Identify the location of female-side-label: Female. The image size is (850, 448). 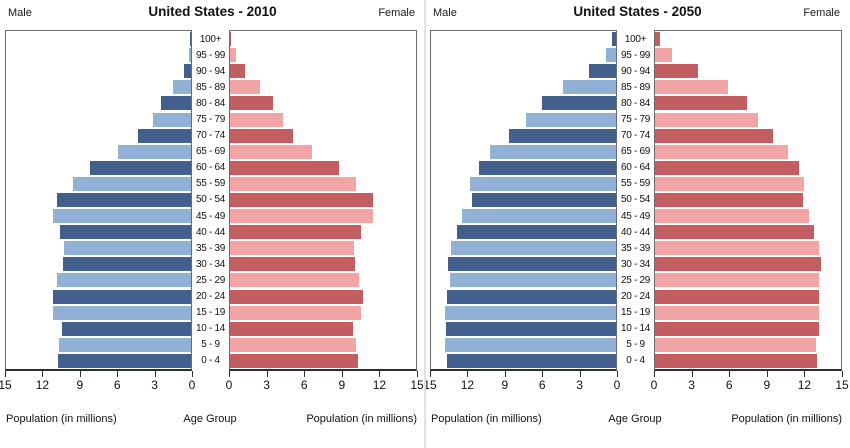
(396, 13).